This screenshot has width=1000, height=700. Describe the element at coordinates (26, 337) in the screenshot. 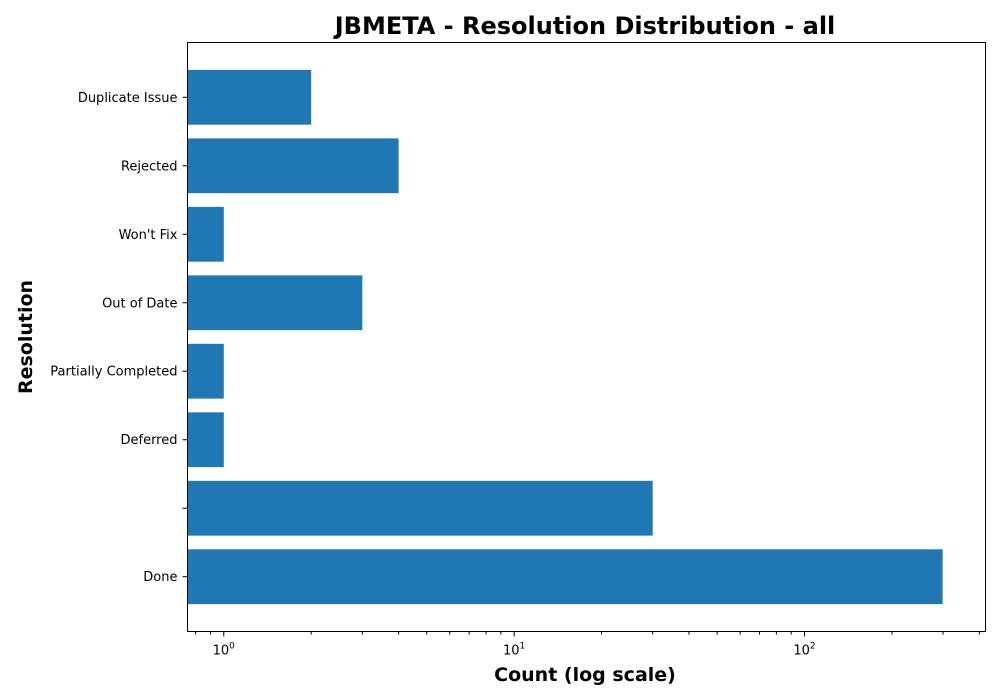

I see `y-axis-label: Resolution` at that location.